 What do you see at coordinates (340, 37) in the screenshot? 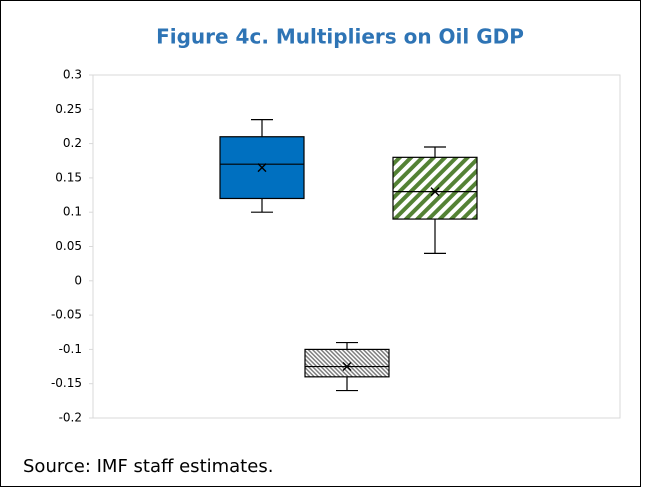
I see `chart-title: Figure 4c. Multipliers on Oil GDP` at bounding box center [340, 37].